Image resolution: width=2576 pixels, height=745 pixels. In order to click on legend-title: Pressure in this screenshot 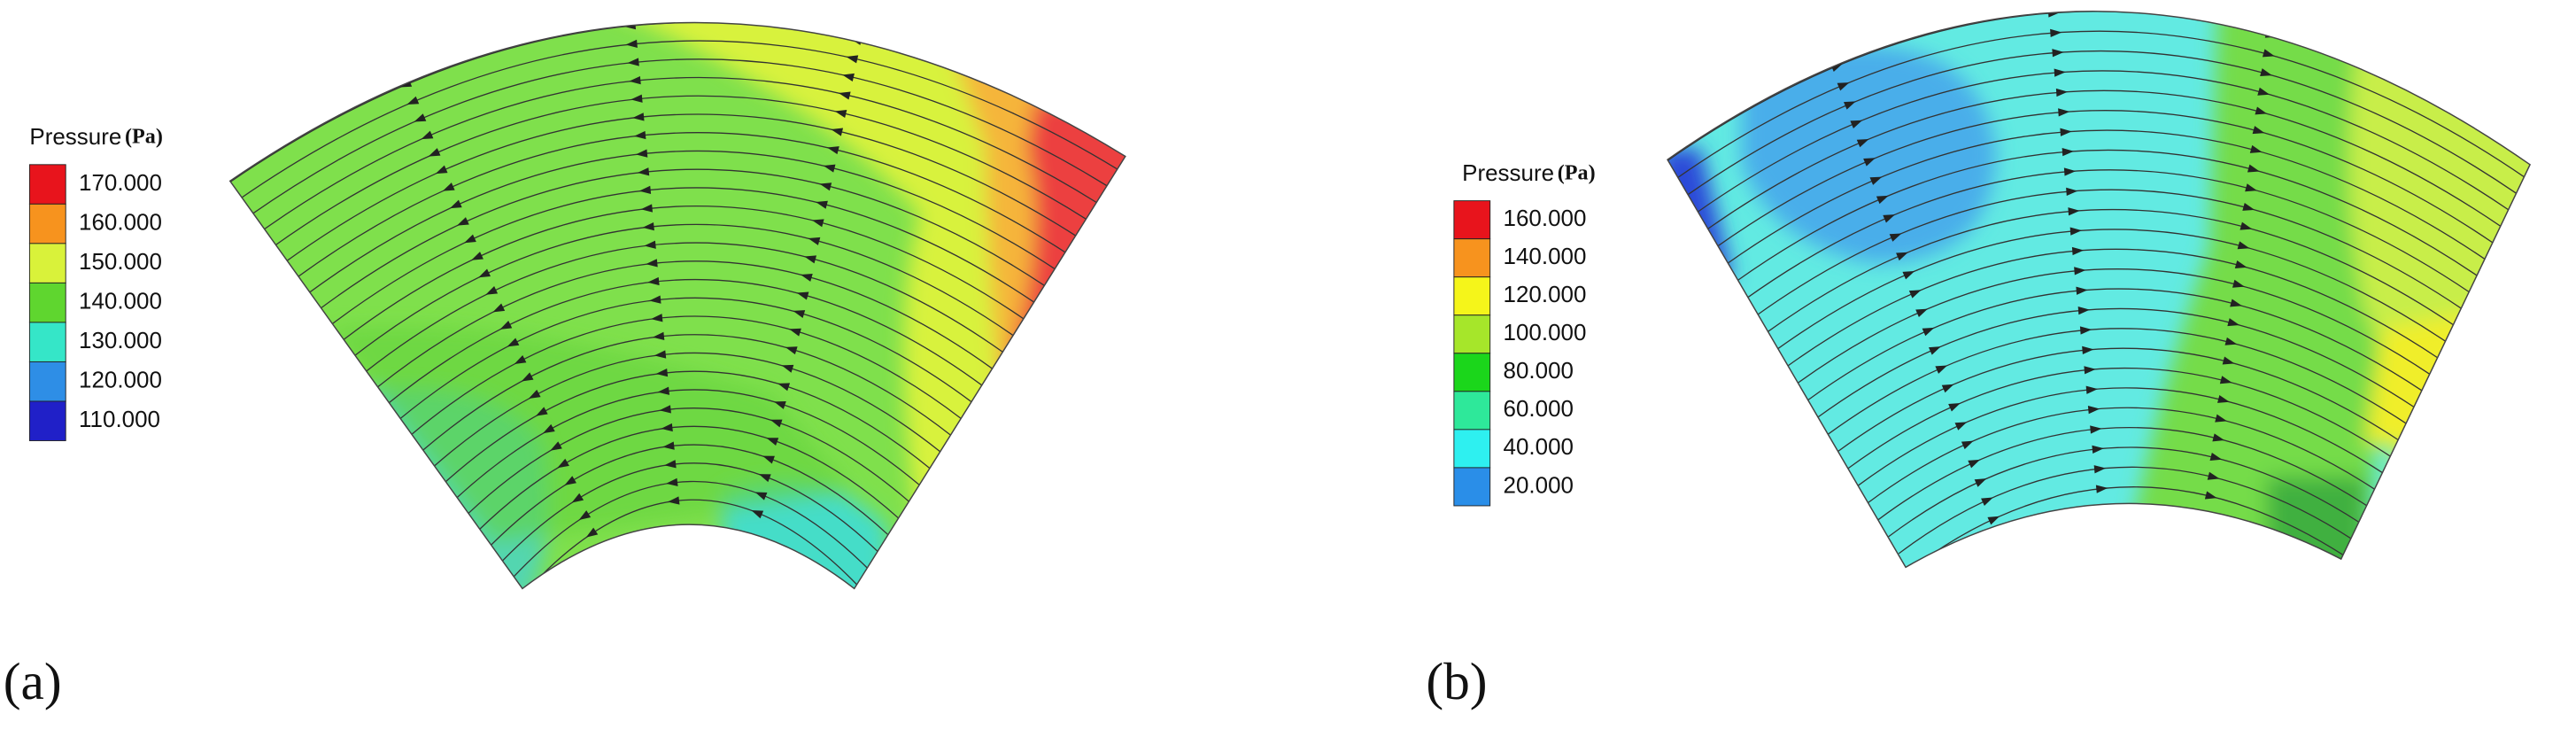, I will do `click(1508, 172)`.